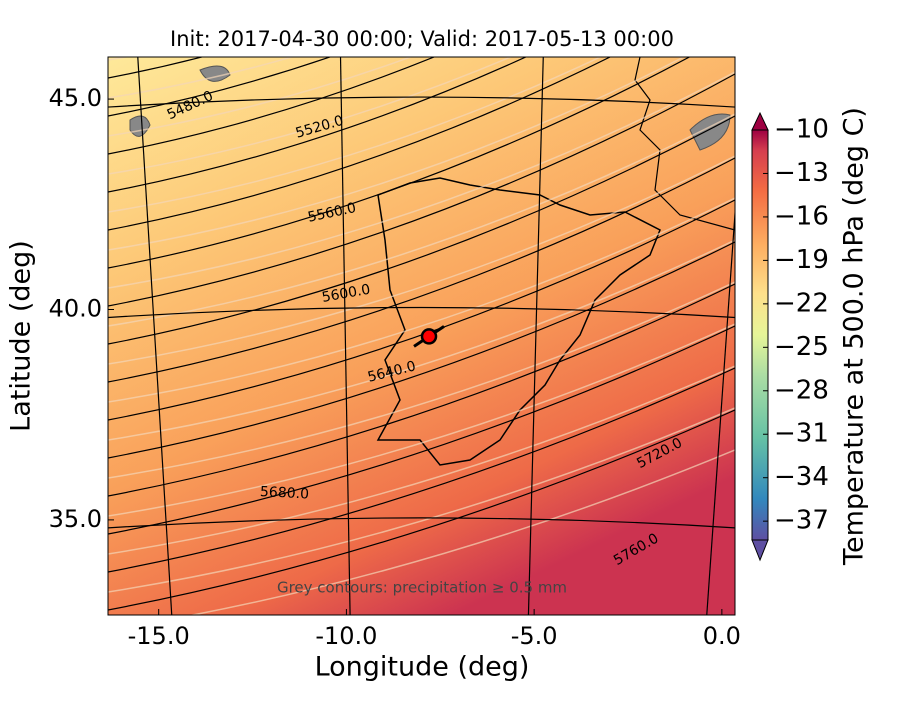 The image size is (900, 704). Describe the element at coordinates (801, 477) in the screenshot. I see `colorbar-tick-label: −34` at that location.